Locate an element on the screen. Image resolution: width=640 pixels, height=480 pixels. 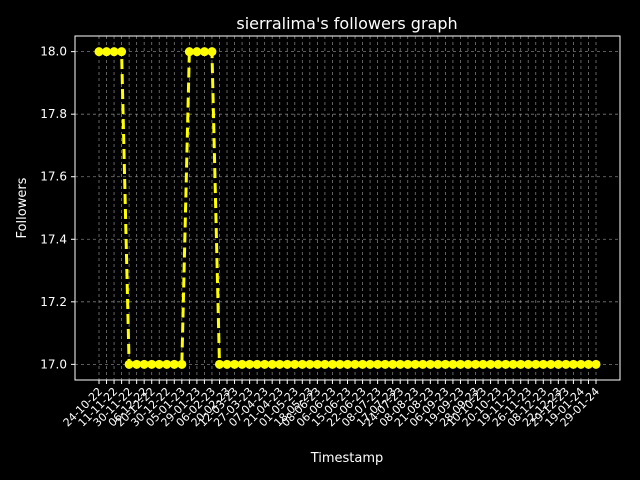
y-tick-label: 17.2 is located at coordinates (53, 302).